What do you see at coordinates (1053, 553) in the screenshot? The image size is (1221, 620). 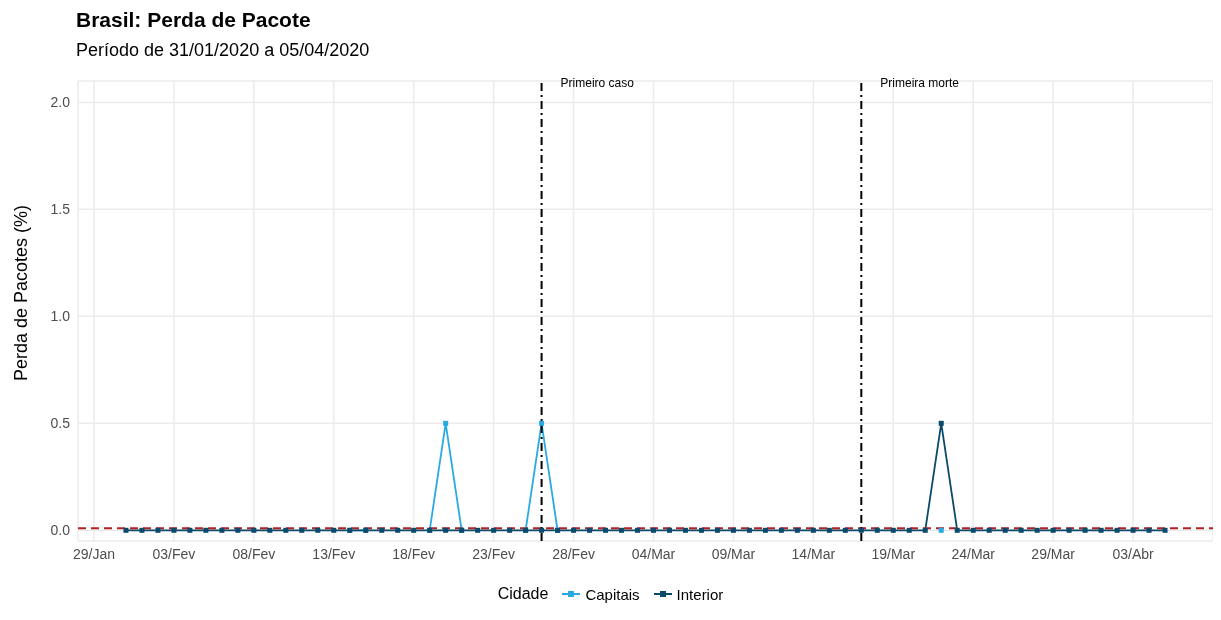 I see `x-tick-label: 29/Mar` at bounding box center [1053, 553].